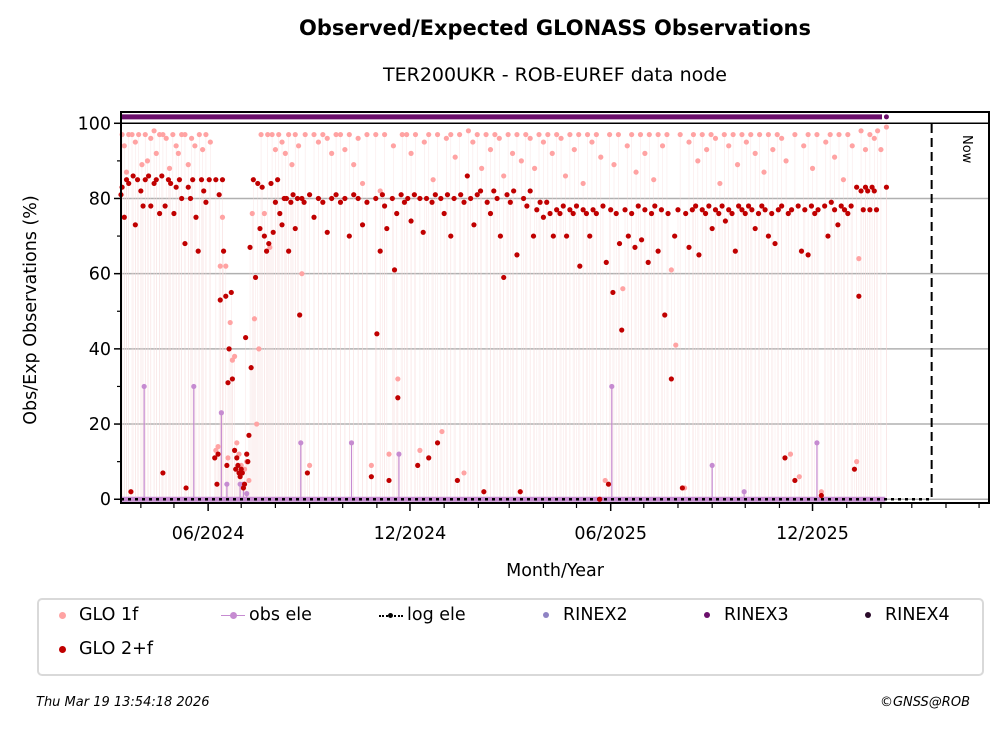  I want to click on legend-label: GLO 1f, so click(109, 615).